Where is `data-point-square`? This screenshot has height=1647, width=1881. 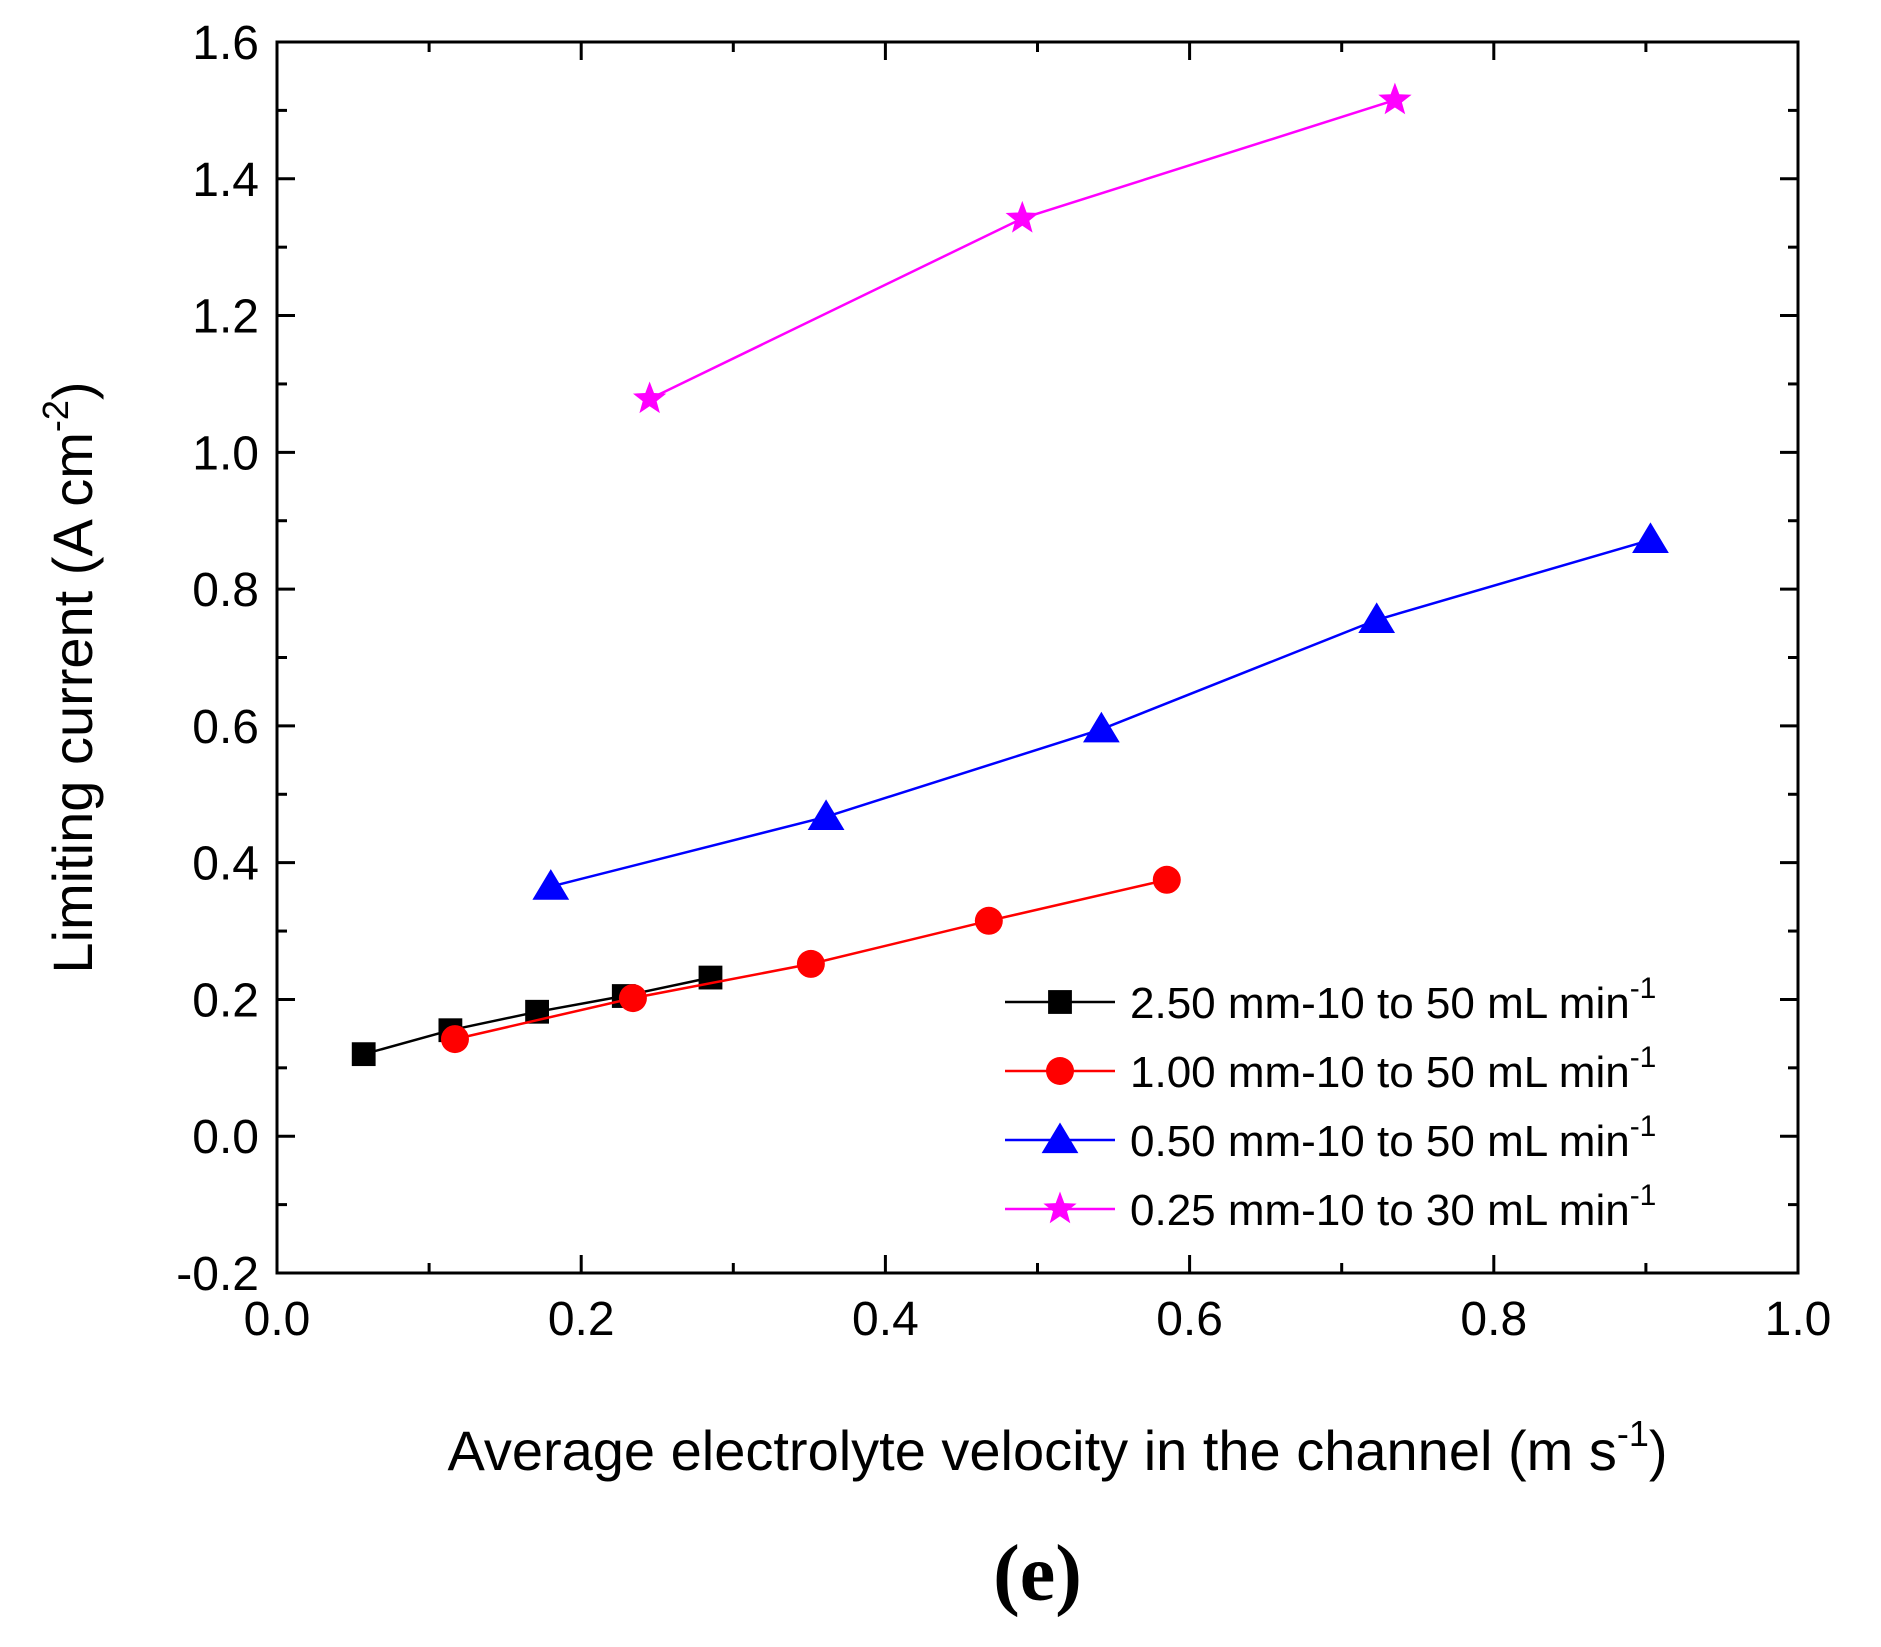 data-point-square is located at coordinates (363, 1054).